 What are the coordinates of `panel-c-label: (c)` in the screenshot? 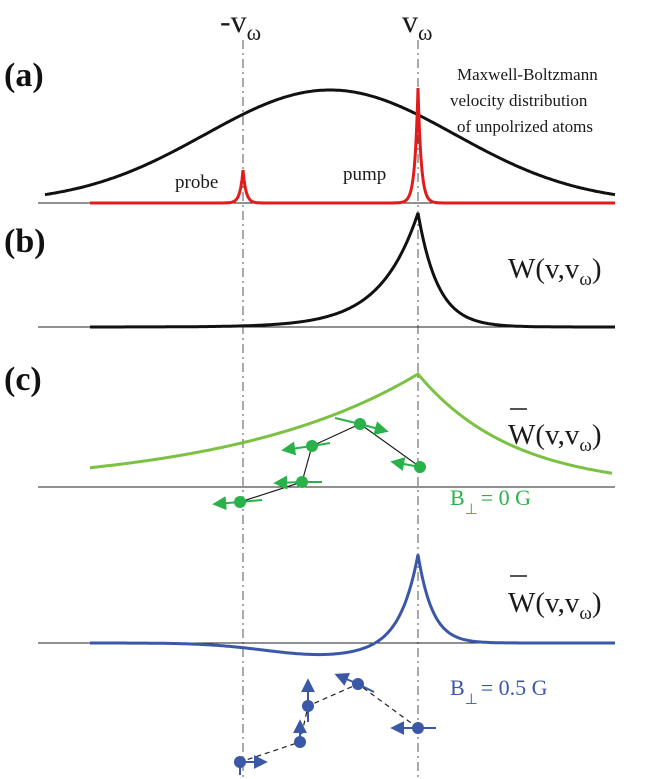 It's located at (23, 379).